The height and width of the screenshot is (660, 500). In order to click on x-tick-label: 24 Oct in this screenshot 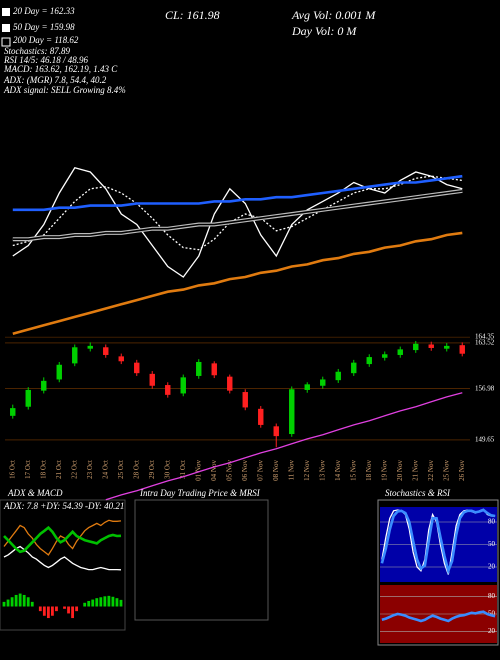, I will do `click(105, 469)`.